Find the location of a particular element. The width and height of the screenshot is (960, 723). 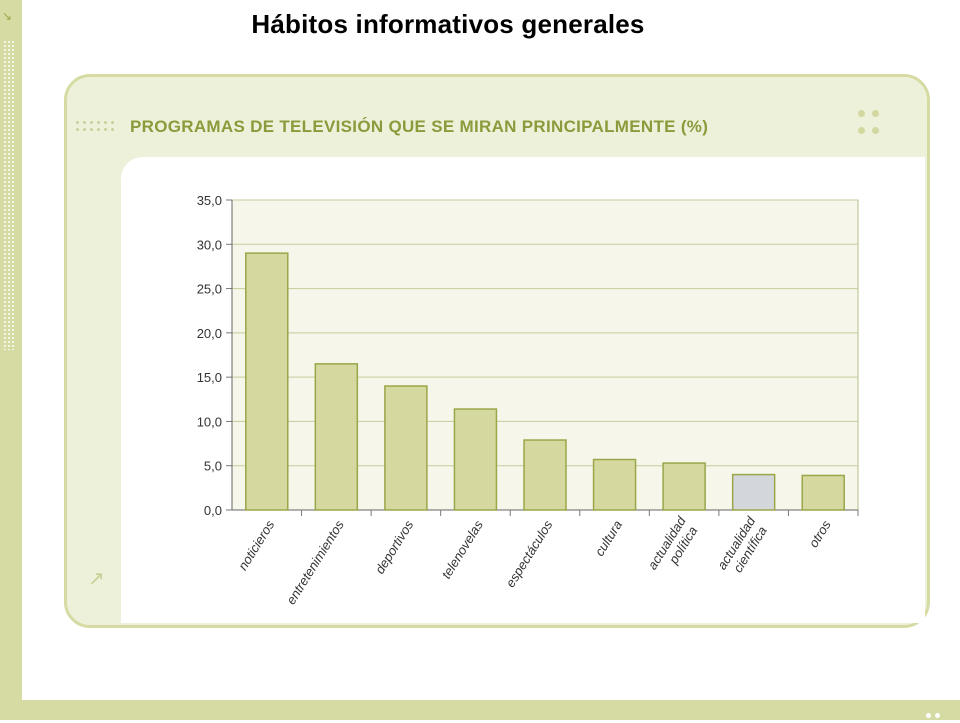

y-tick-label: 10,0 is located at coordinates (209, 421).